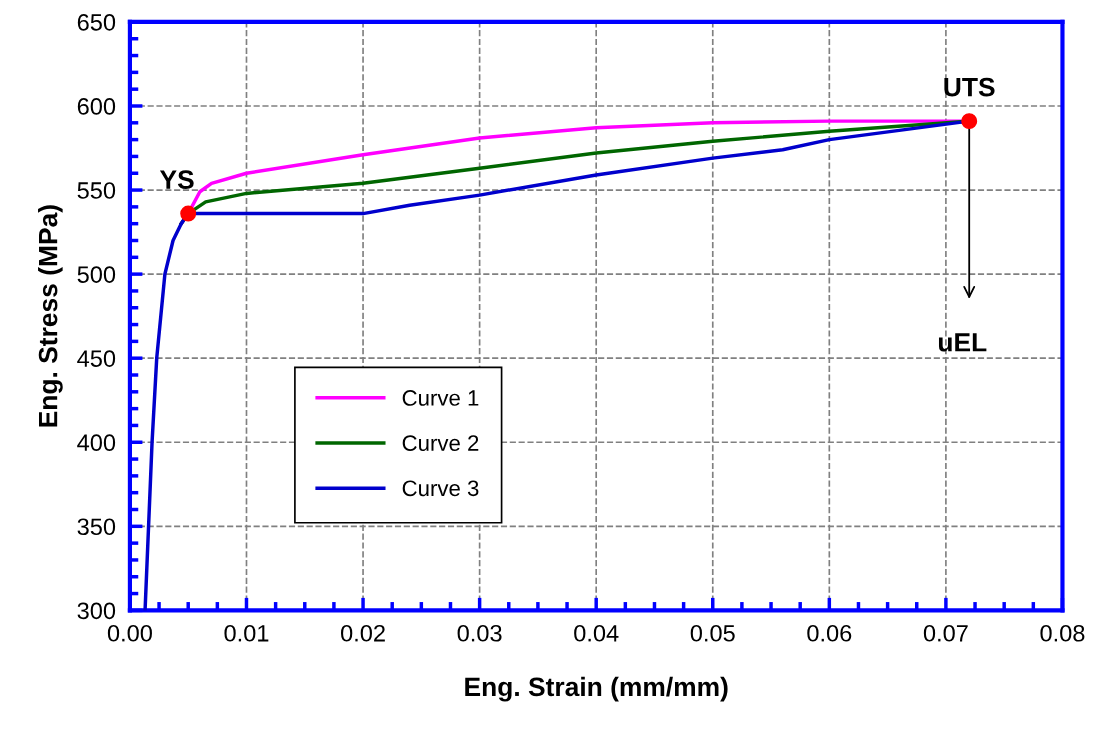 Image resolution: width=1101 pixels, height=731 pixels. What do you see at coordinates (945, 633) in the screenshot?
I see `x-tick-label: 0.07` at bounding box center [945, 633].